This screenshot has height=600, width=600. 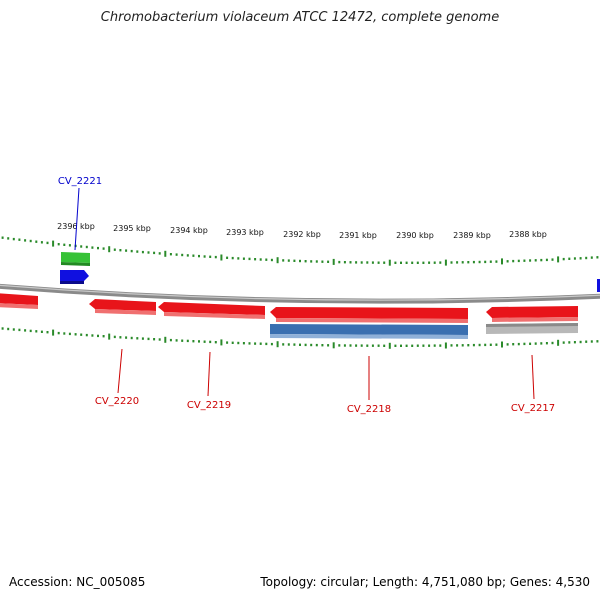 I want to click on leader-line-cv2220, so click(x=120, y=371).